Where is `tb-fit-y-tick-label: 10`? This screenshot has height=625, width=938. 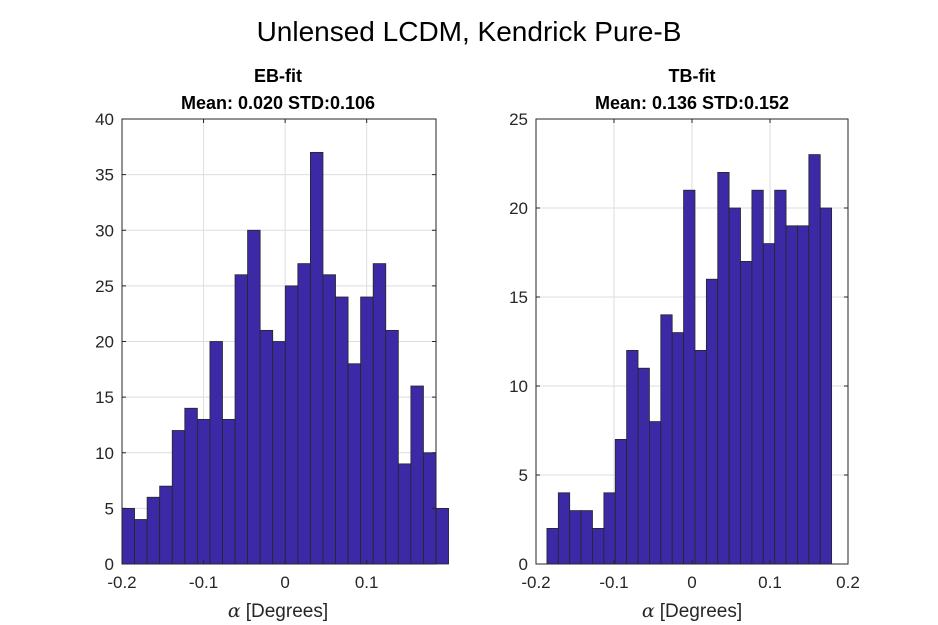 tb-fit-y-tick-label: 10 is located at coordinates (518, 386).